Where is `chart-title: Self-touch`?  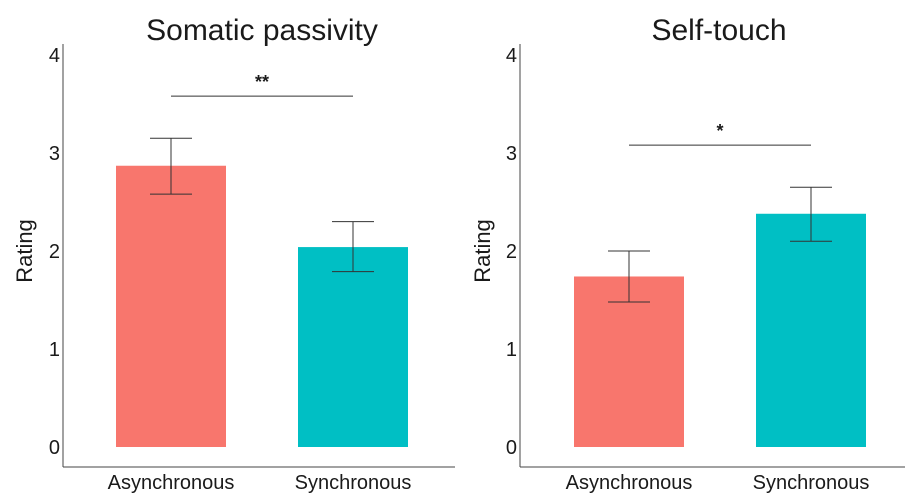
chart-title: Self-touch is located at coordinates (718, 30).